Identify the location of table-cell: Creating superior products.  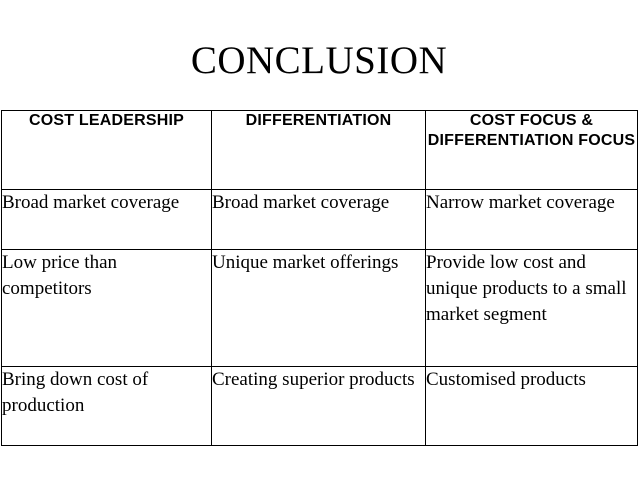
(318, 406).